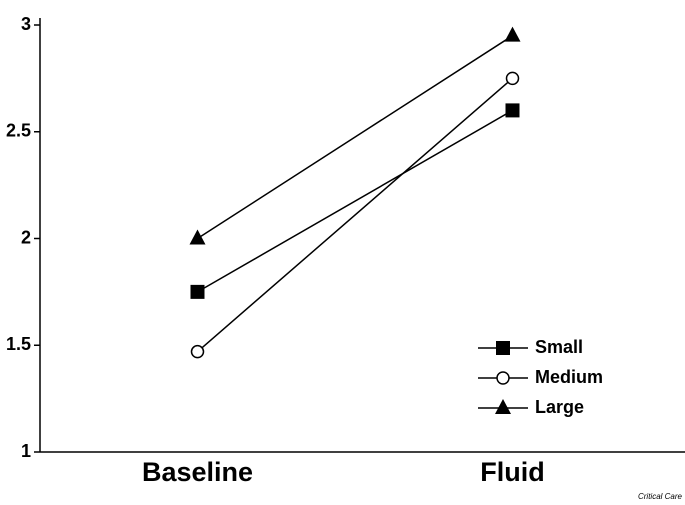 This screenshot has height=505, width=685. Describe the element at coordinates (26, 24) in the screenshot. I see `y-tick-label: 3` at that location.